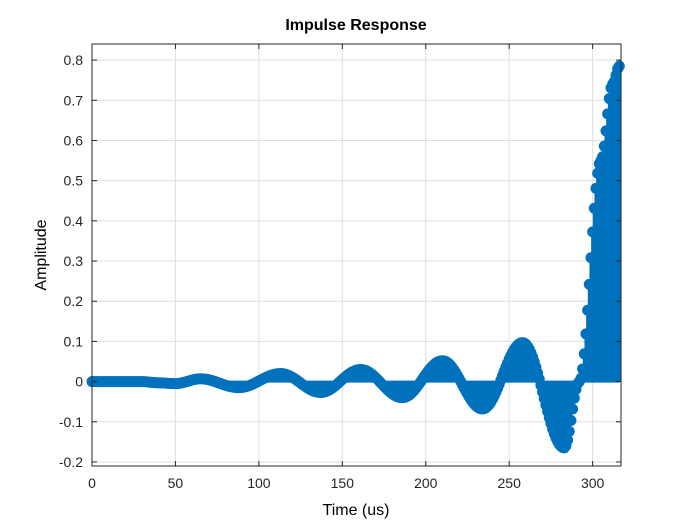 The width and height of the screenshot is (700, 525). I want to click on y-tick-label: 0.6, so click(74, 140).